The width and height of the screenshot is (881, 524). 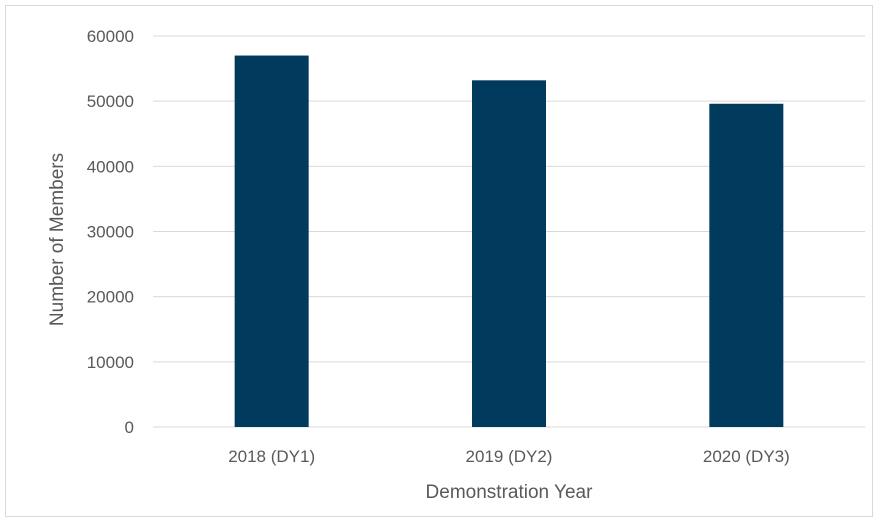 I want to click on y-tick-label: 50000, so click(x=110, y=101).